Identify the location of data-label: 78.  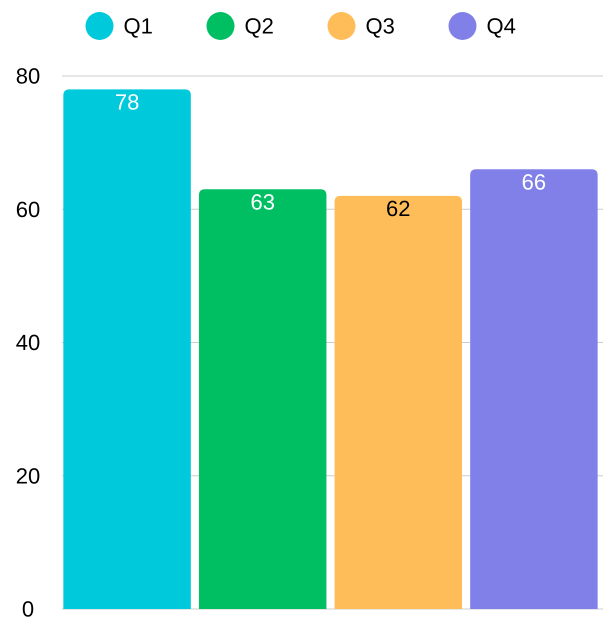
(127, 101).